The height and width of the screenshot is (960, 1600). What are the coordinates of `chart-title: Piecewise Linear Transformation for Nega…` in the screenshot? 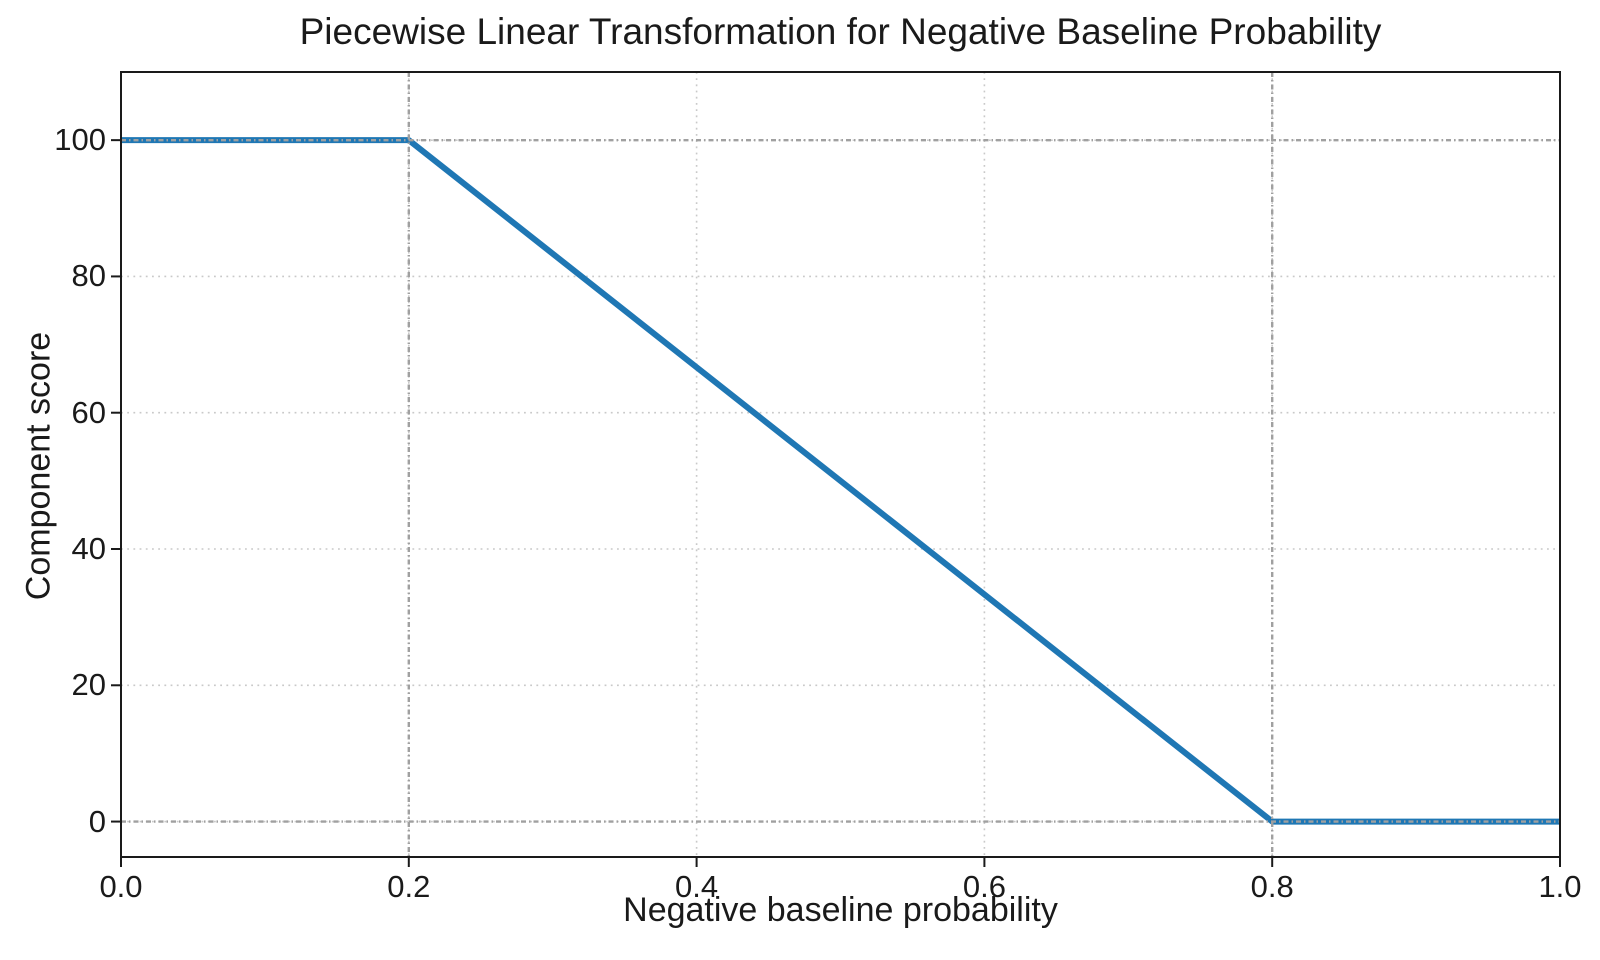 It's located at (840, 31).